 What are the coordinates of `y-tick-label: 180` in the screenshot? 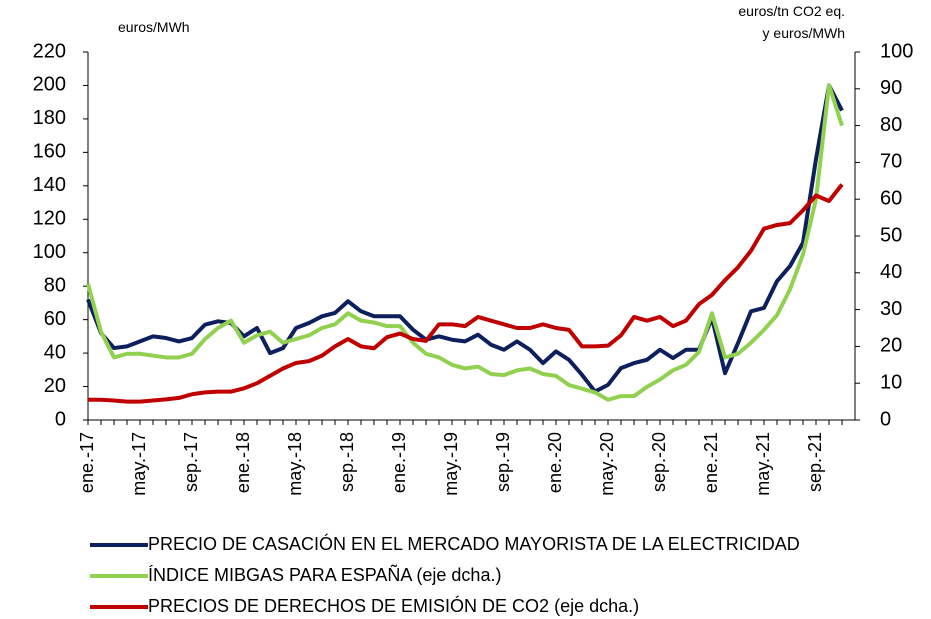 It's located at (49, 118).